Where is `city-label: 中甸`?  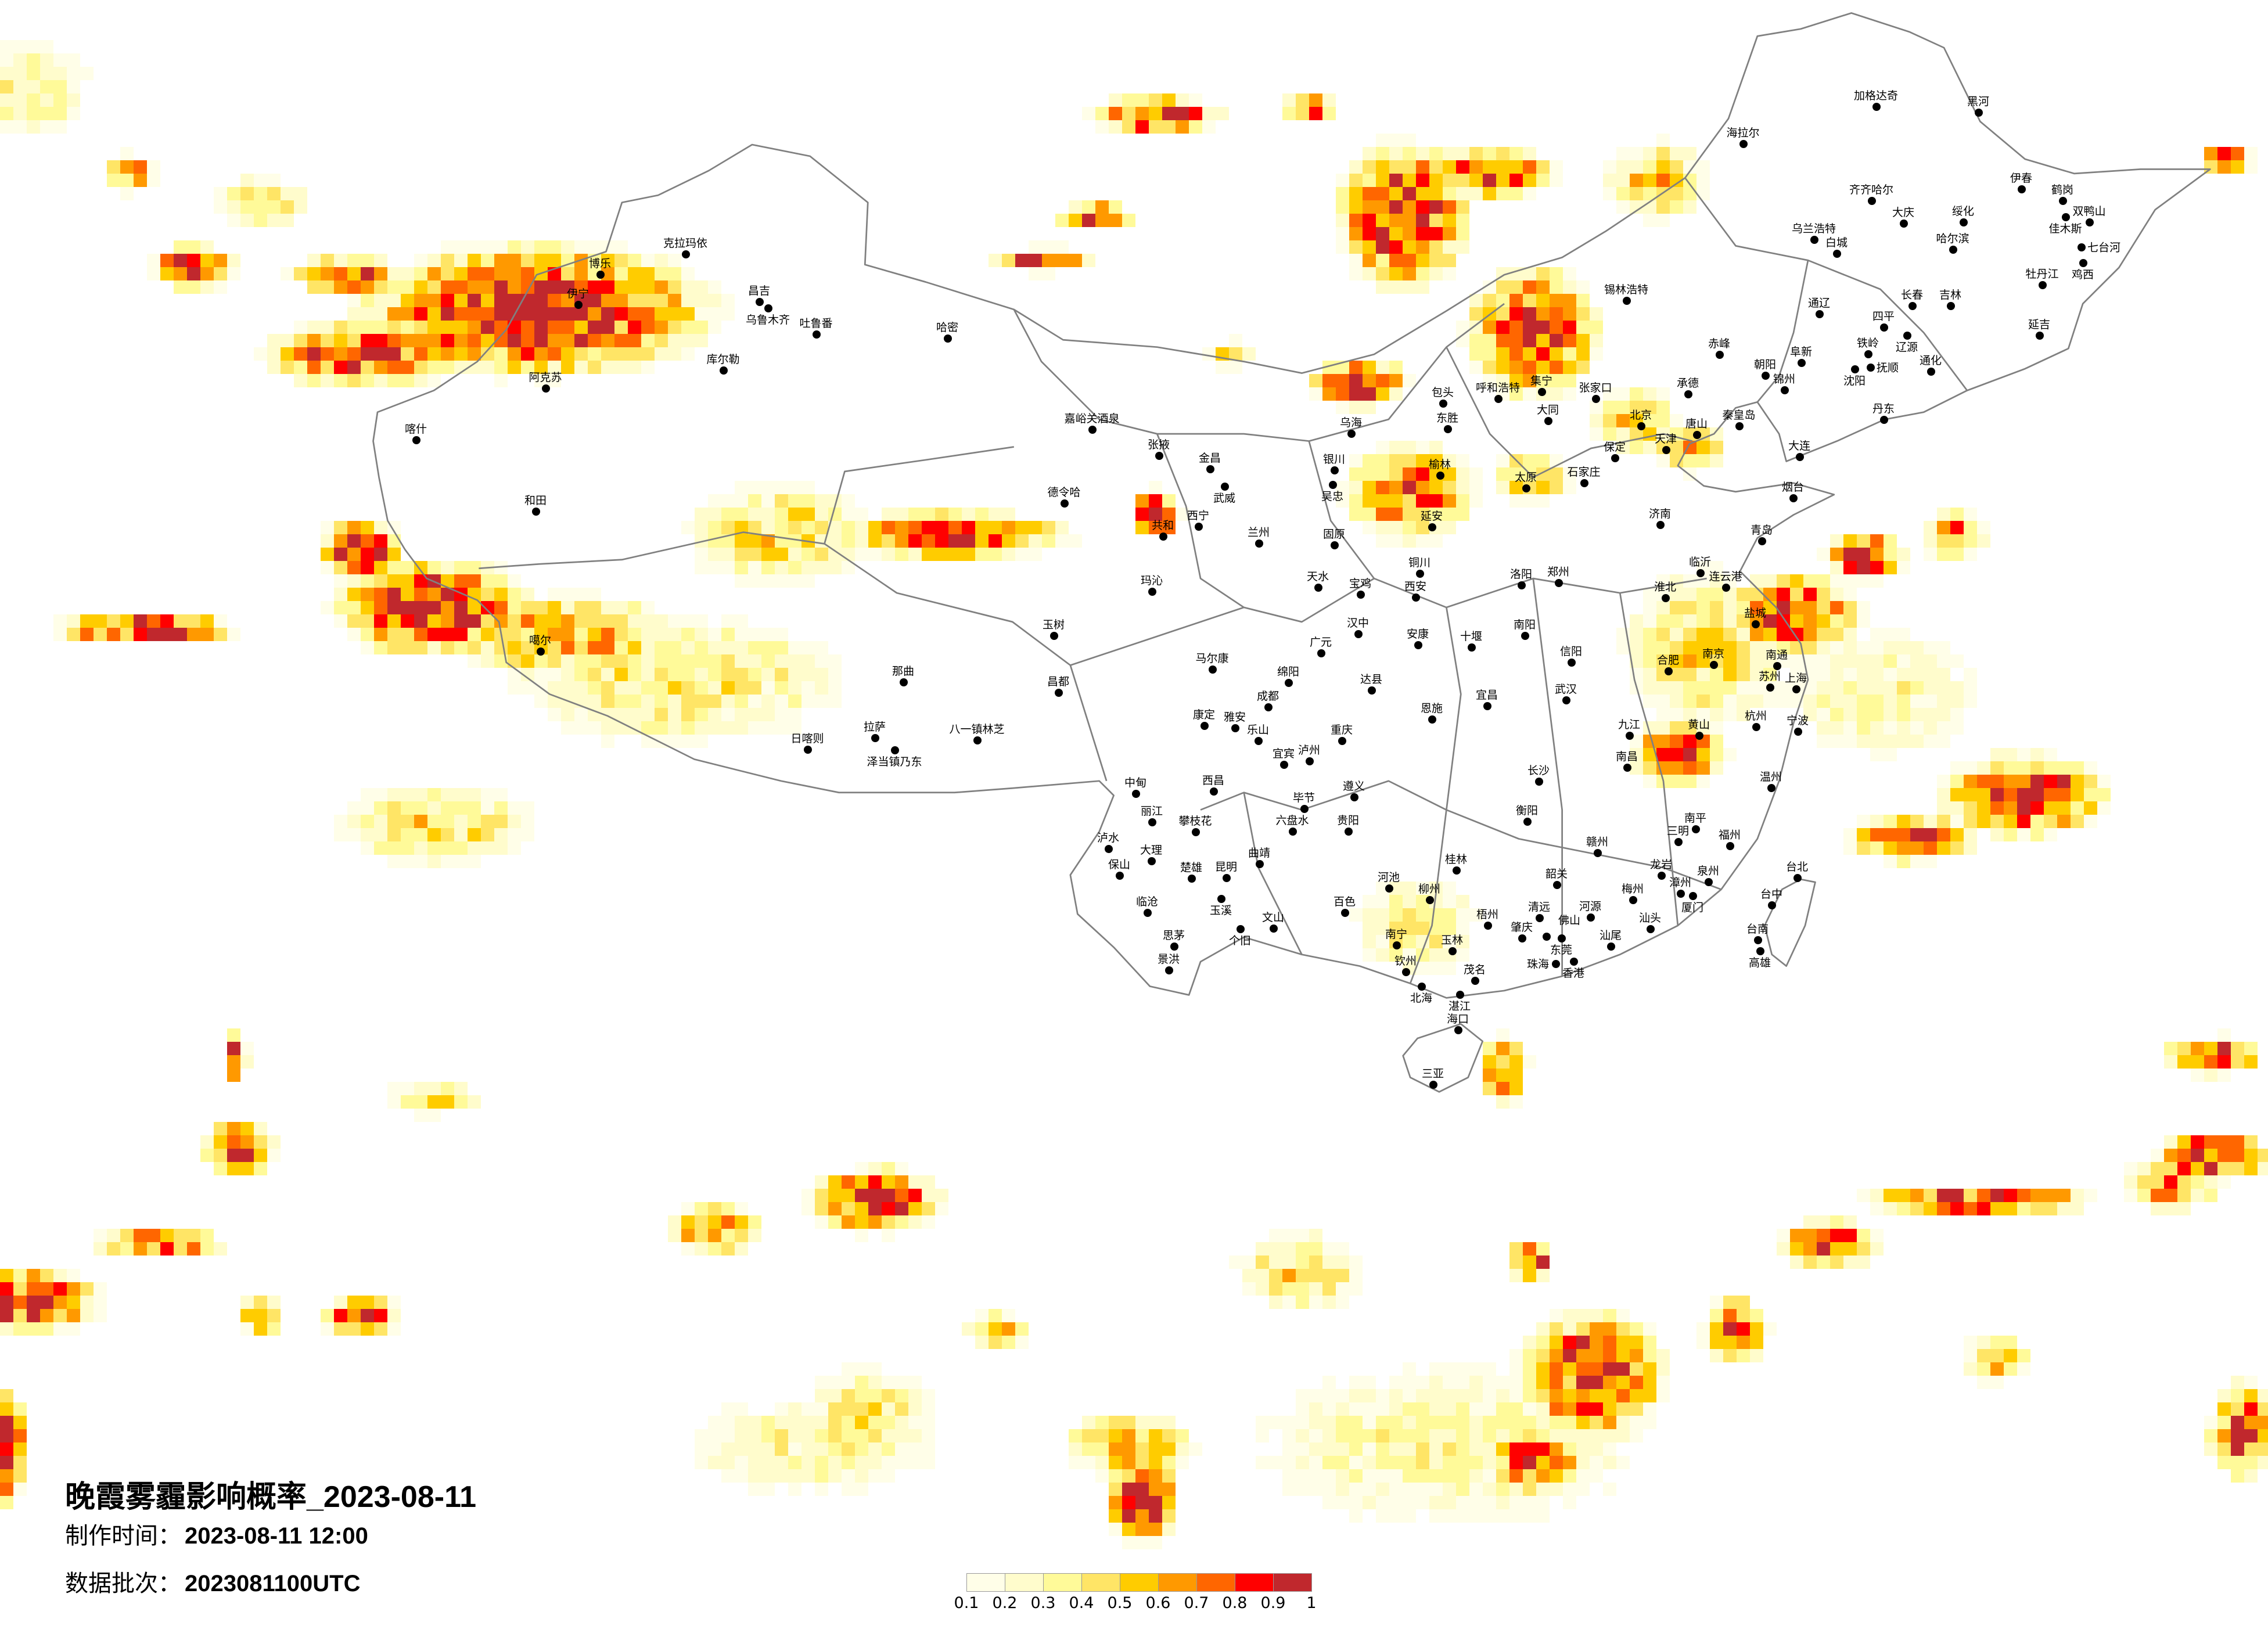 city-label: 中甸 is located at coordinates (1135, 782).